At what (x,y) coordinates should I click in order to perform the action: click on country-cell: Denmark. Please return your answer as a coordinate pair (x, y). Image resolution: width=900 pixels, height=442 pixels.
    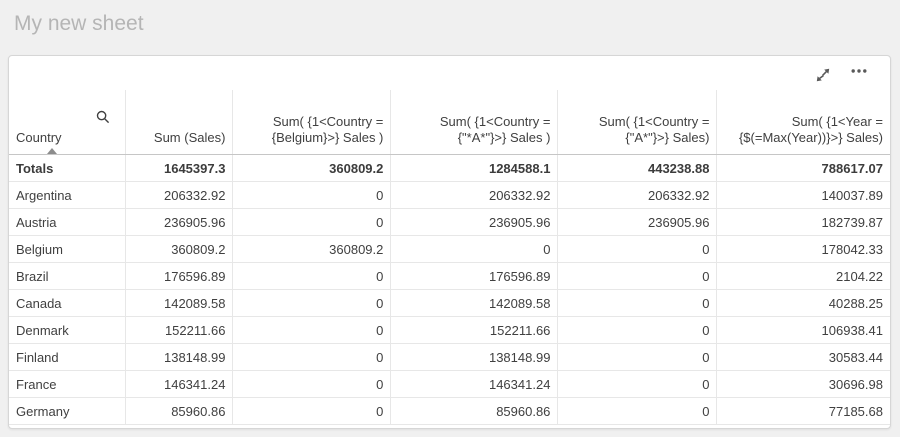
    Looking at the image, I should click on (67, 330).